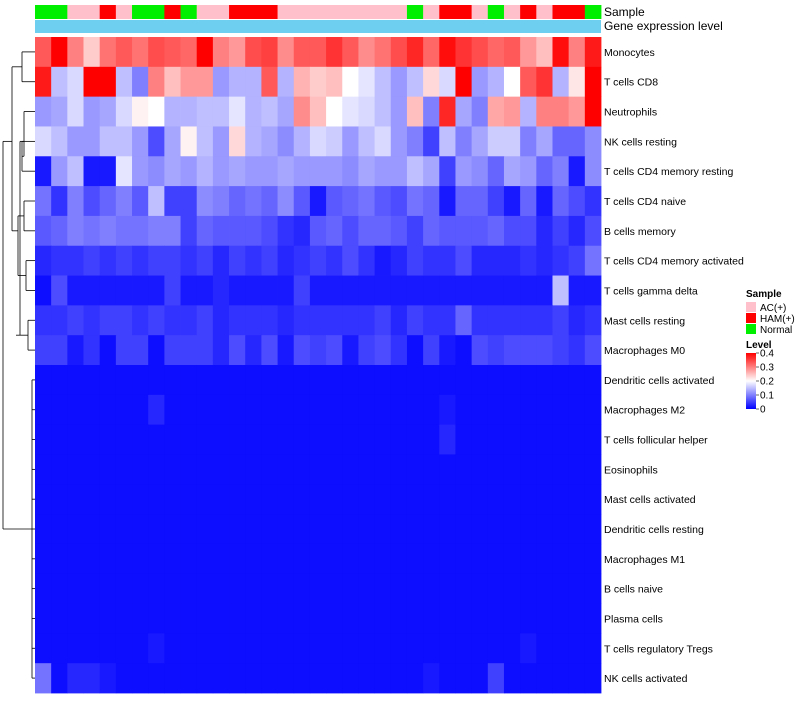 Image resolution: width=800 pixels, height=705 pixels. I want to click on gene-expression-label: Gene expression level, so click(663, 26).